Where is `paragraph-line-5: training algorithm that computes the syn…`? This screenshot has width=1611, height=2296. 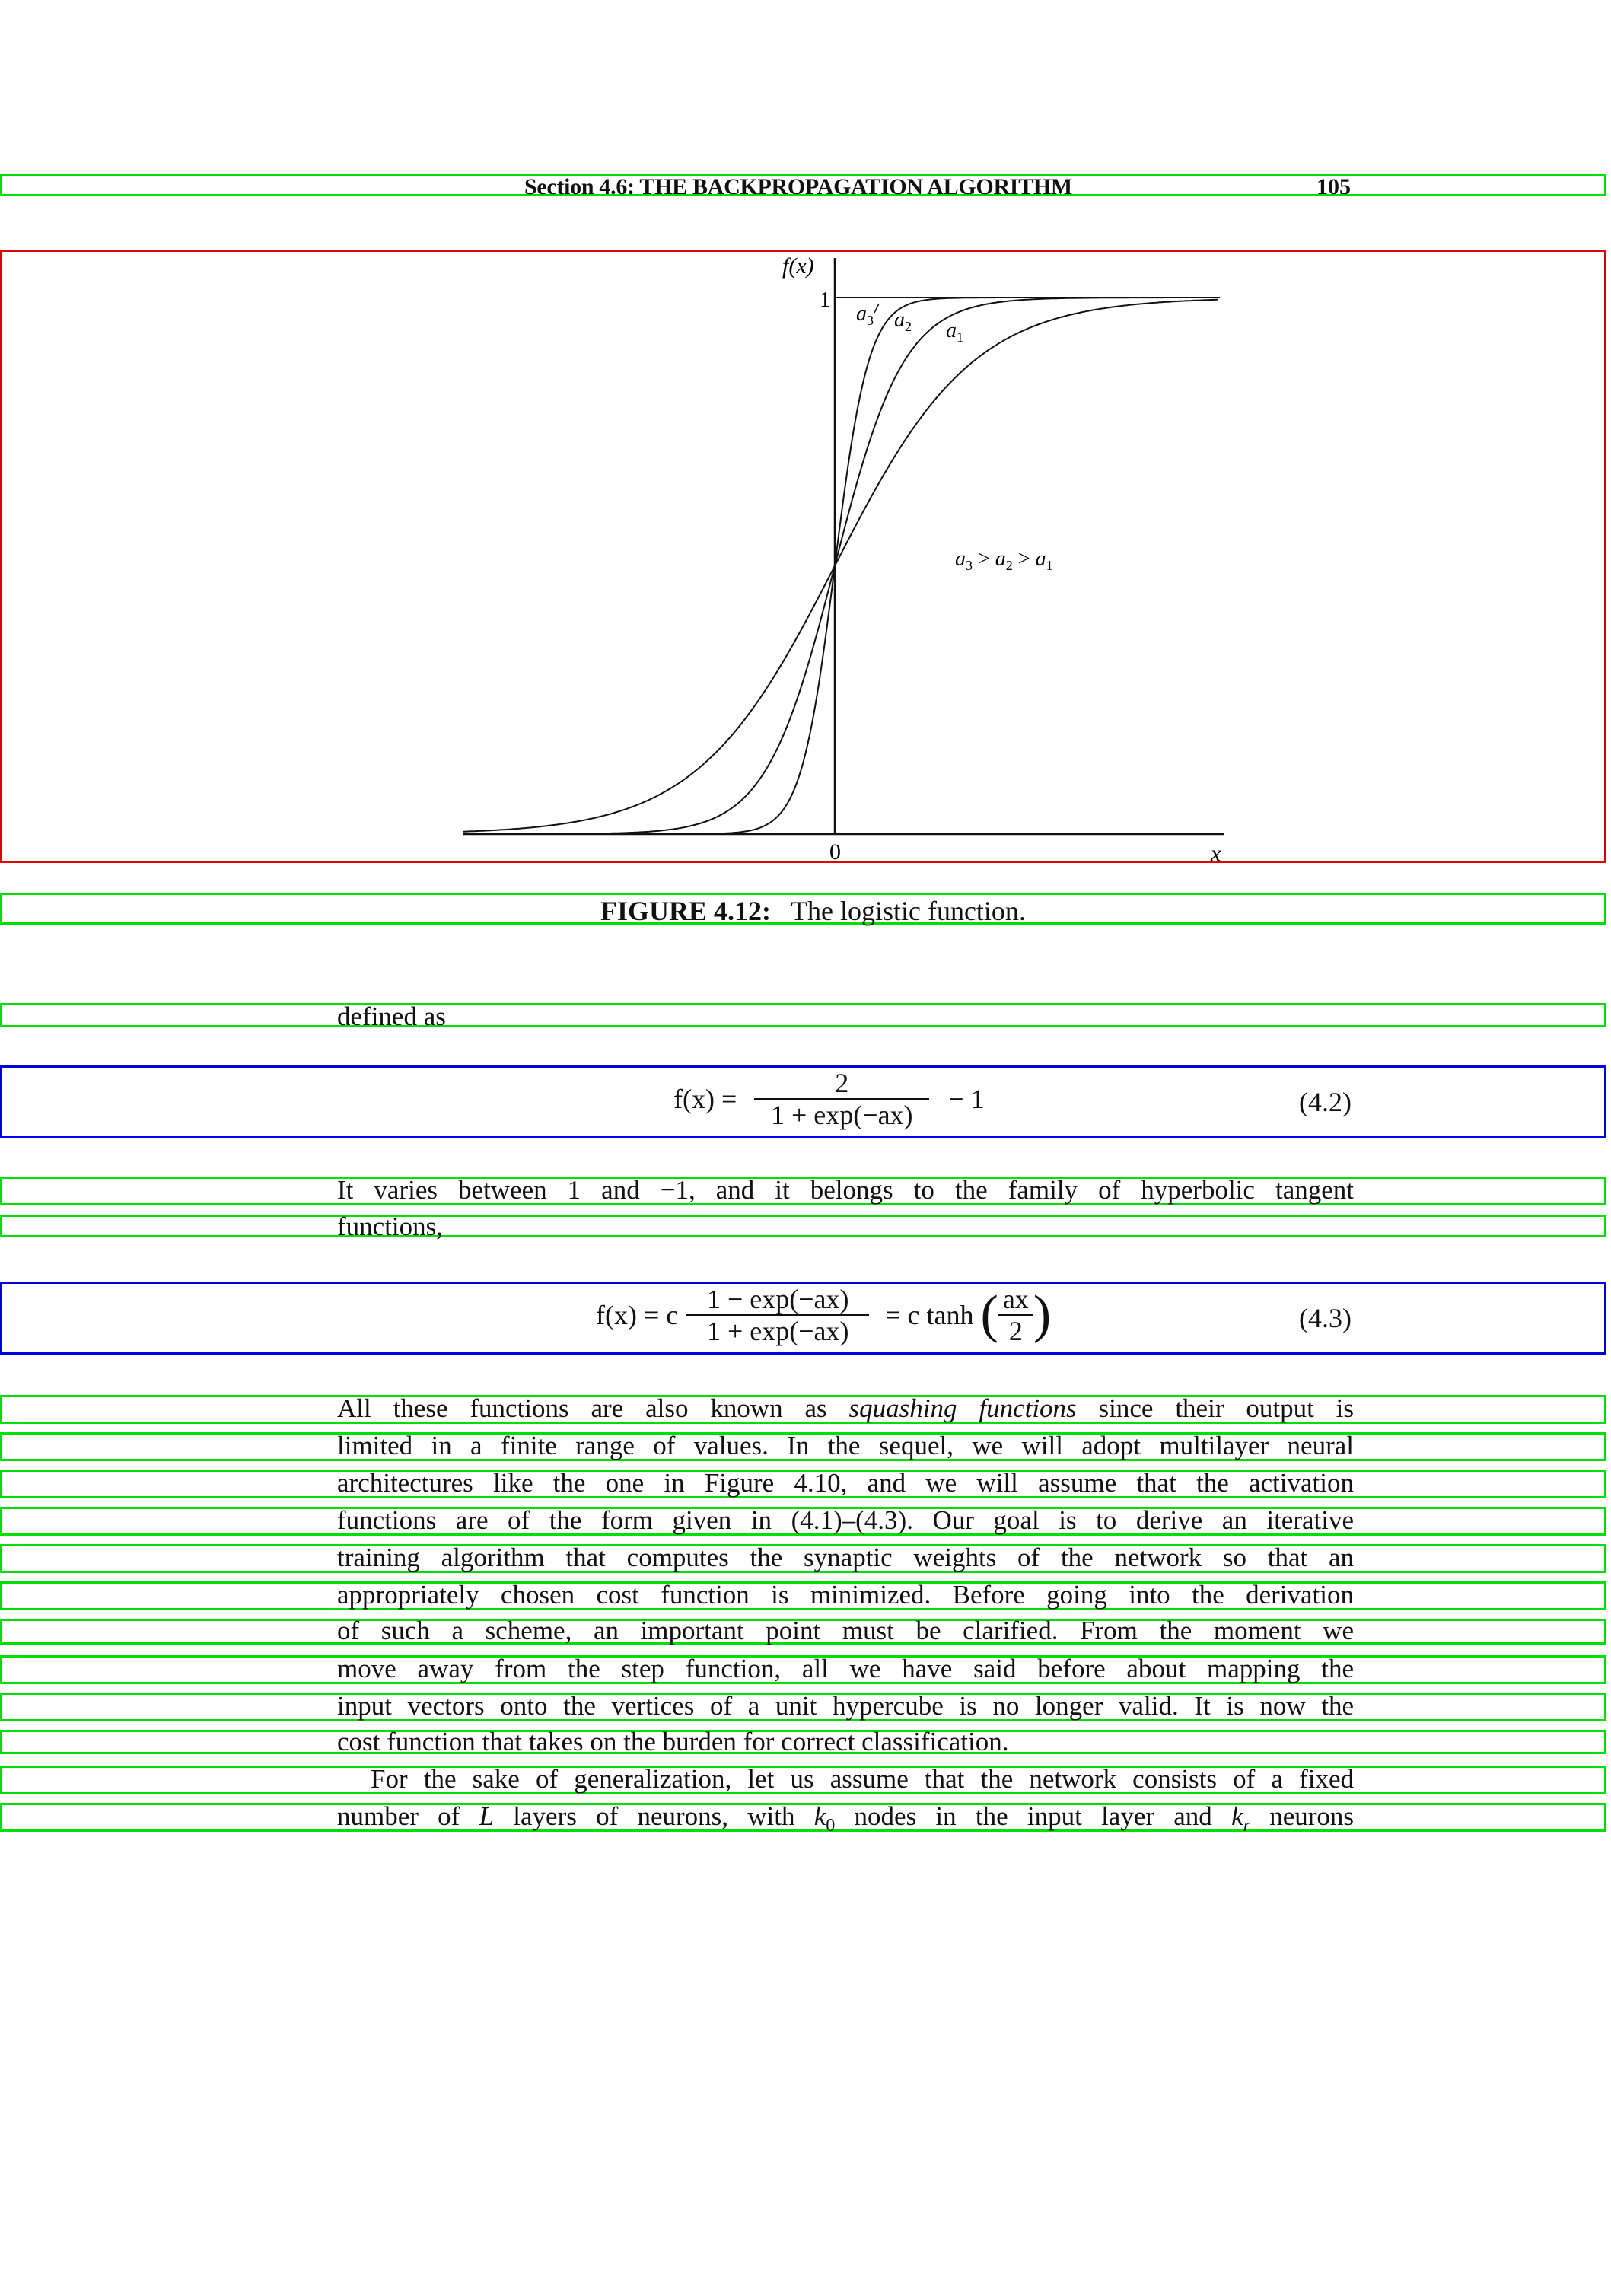
paragraph-line-5: training algorithm that computes the syn… is located at coordinates (845, 1557).